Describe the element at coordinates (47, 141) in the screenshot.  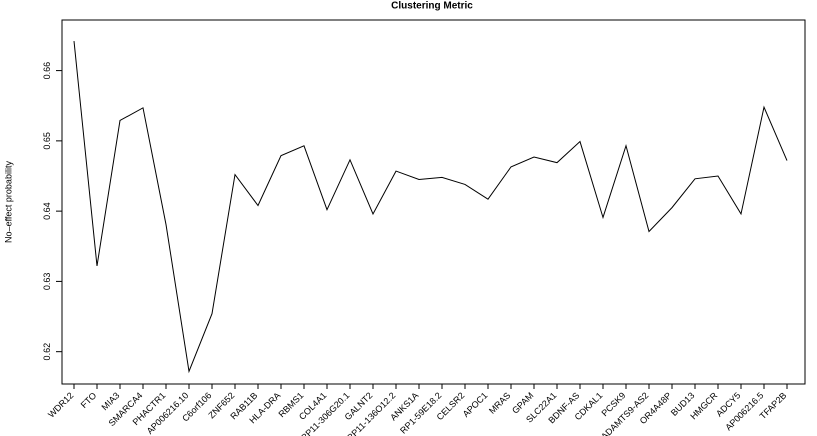
I see `y-tick-label: 0.65` at that location.